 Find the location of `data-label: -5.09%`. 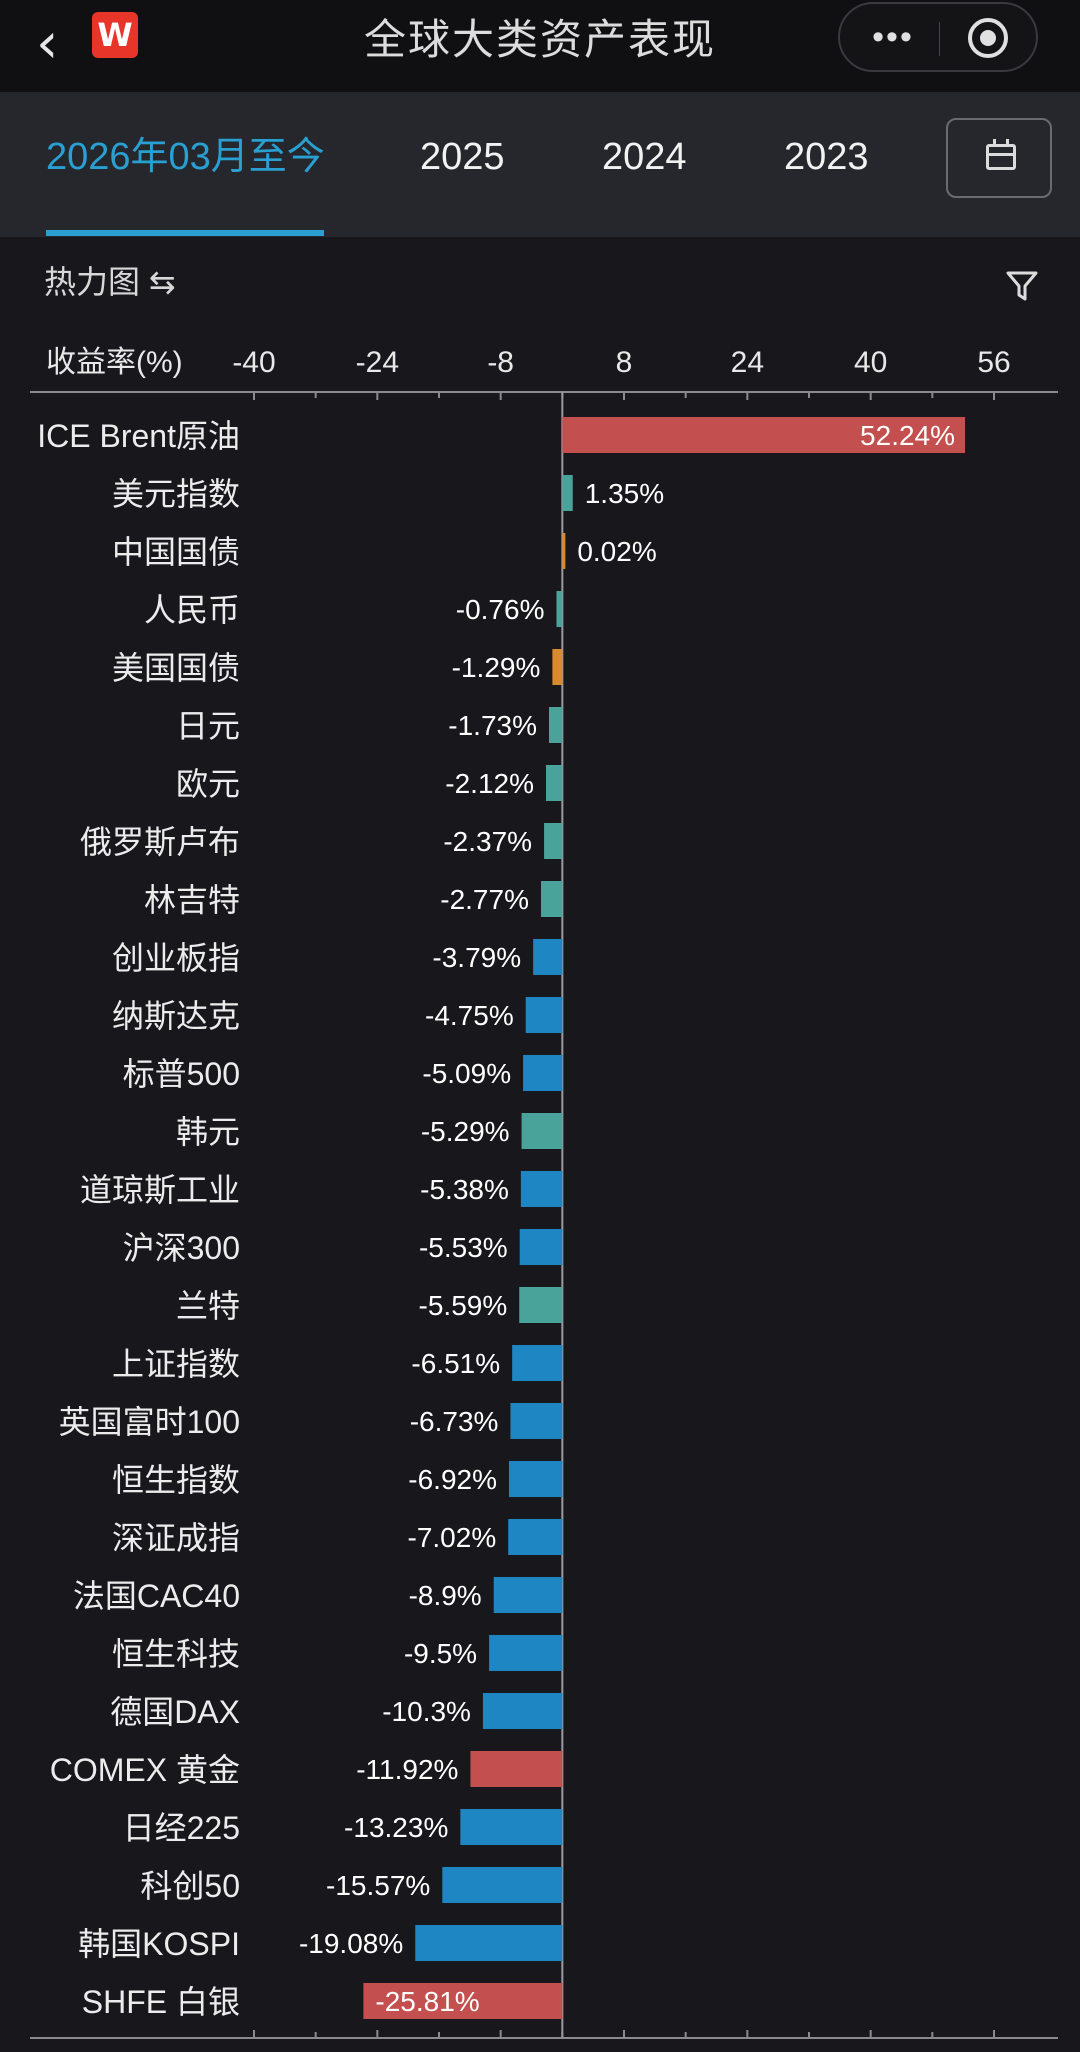

data-label: -5.09% is located at coordinates (466, 1073).